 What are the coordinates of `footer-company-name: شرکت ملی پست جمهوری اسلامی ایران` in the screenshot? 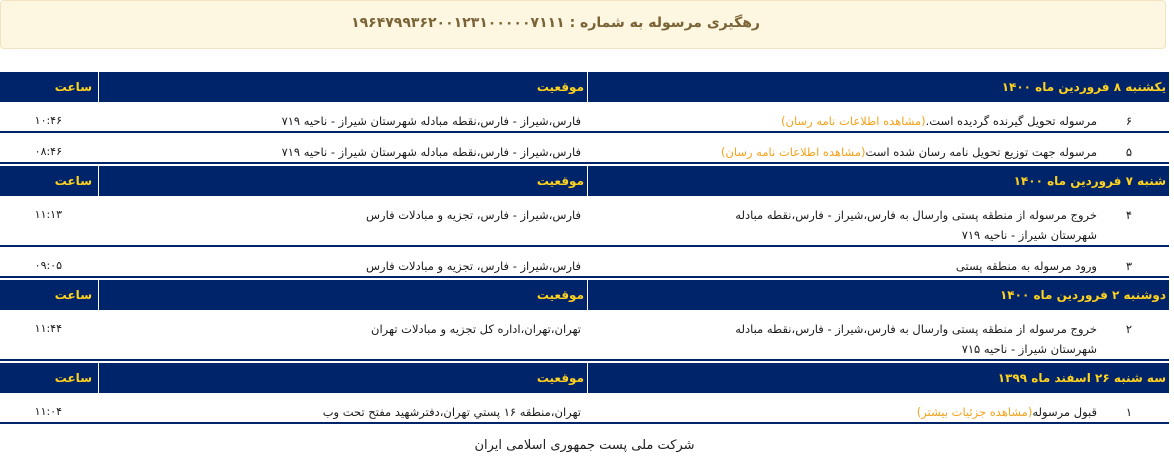 It's located at (584, 445).